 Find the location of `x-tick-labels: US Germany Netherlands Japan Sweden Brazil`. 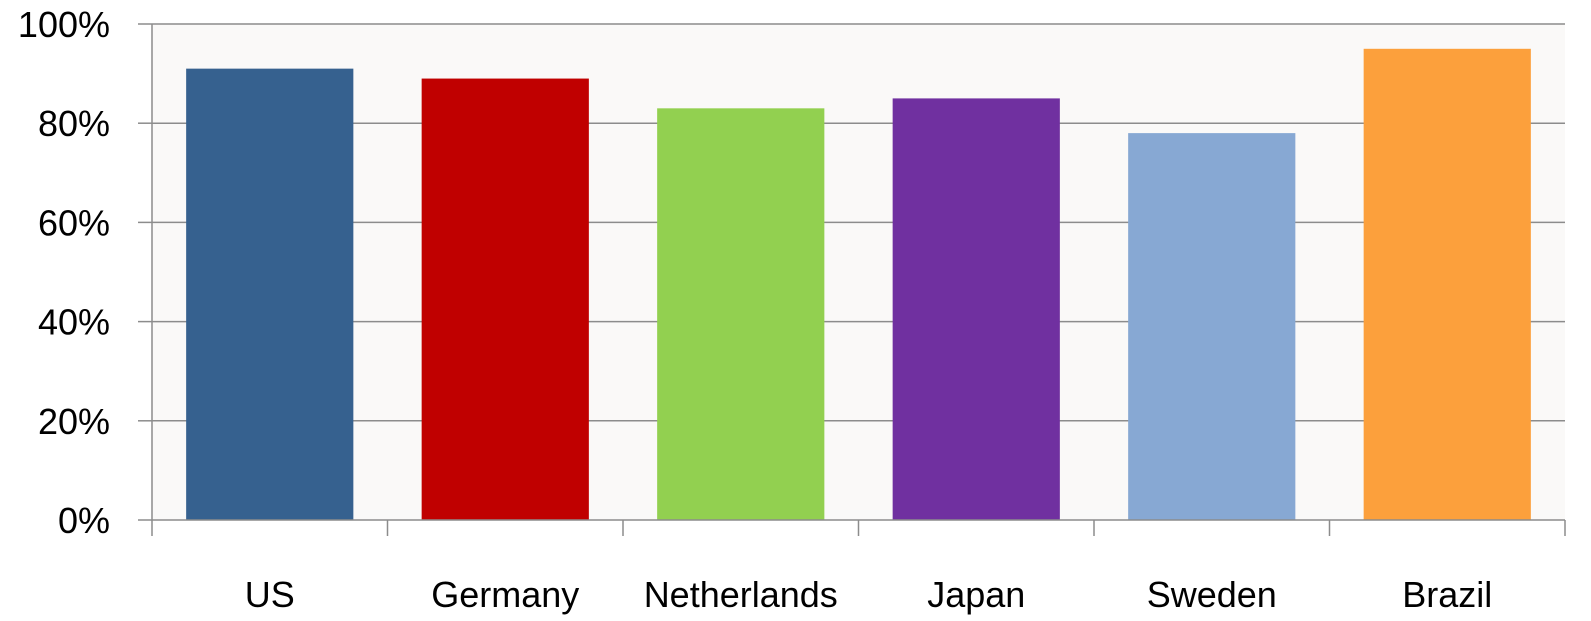

x-tick-labels: US Germany Netherlands Japan Sweden Brazil is located at coordinates (869, 594).